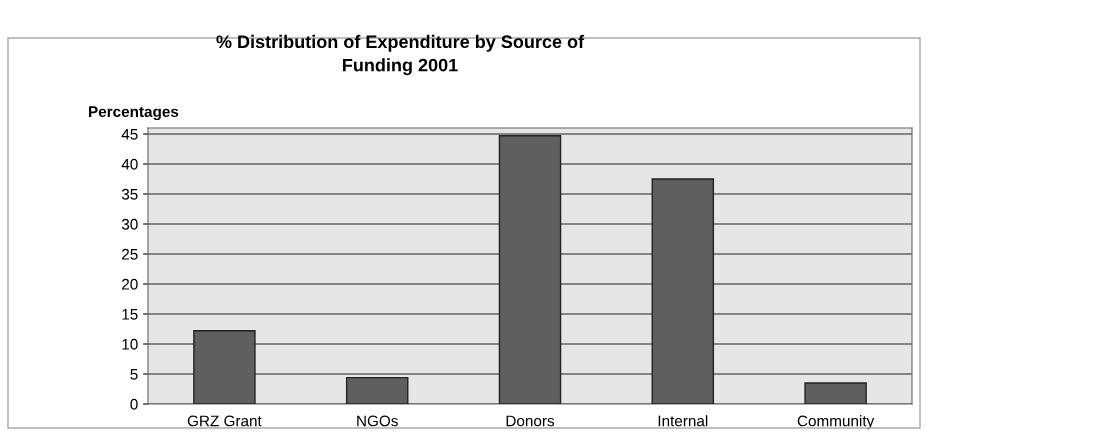 The image size is (1119, 436). What do you see at coordinates (134, 113) in the screenshot?
I see `y-axis-title: Percentages` at bounding box center [134, 113].